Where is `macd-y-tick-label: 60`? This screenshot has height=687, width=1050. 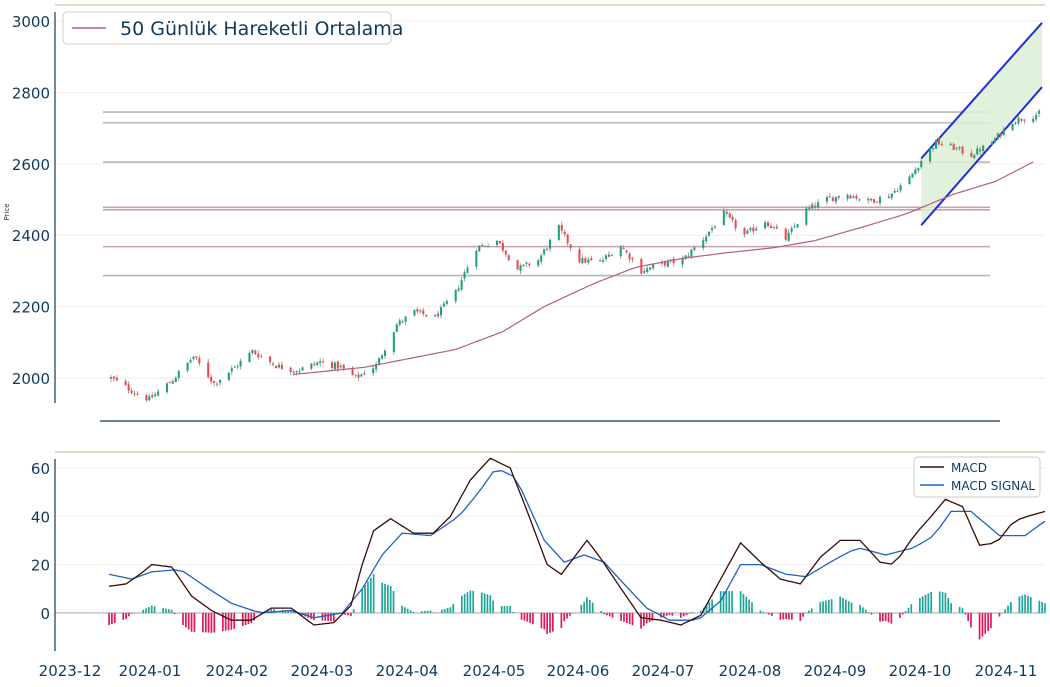
macd-y-tick-label: 60 is located at coordinates (40, 469).